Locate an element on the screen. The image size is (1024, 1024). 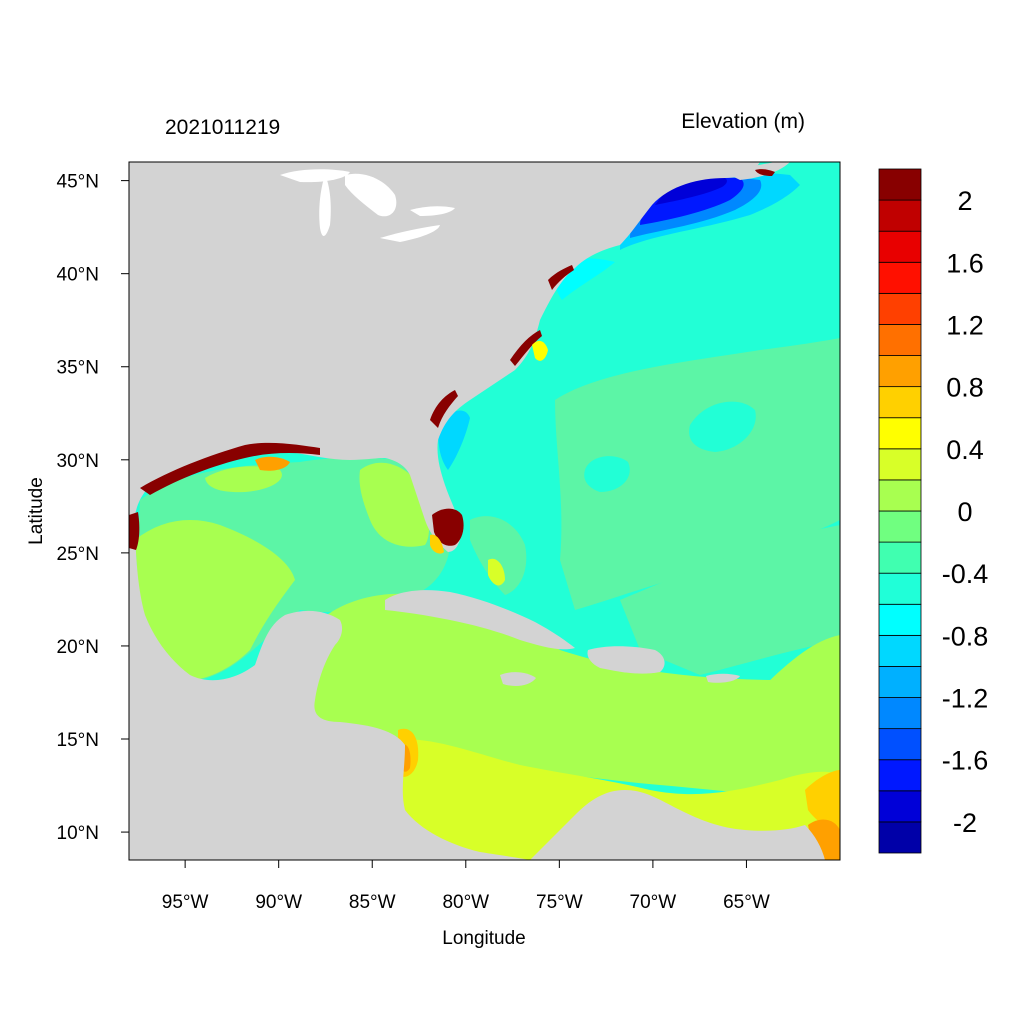
louisiana-surge is located at coordinates (272, 463).